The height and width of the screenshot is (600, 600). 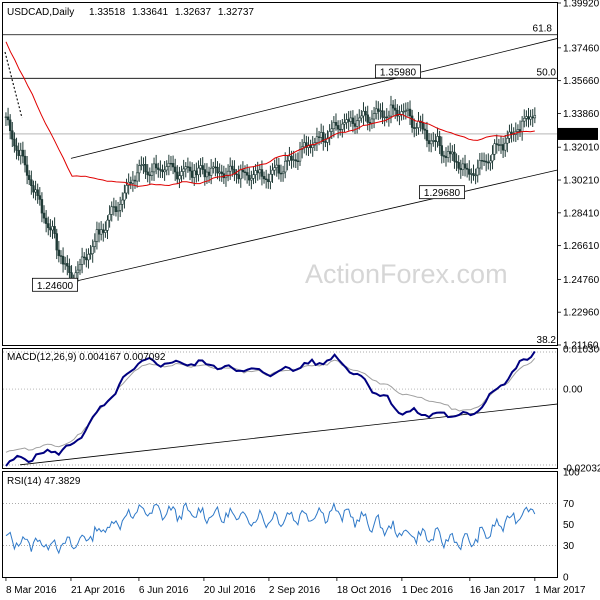 What do you see at coordinates (98, 590) in the screenshot?
I see `x-tick-label: 21 Apr 2016` at bounding box center [98, 590].